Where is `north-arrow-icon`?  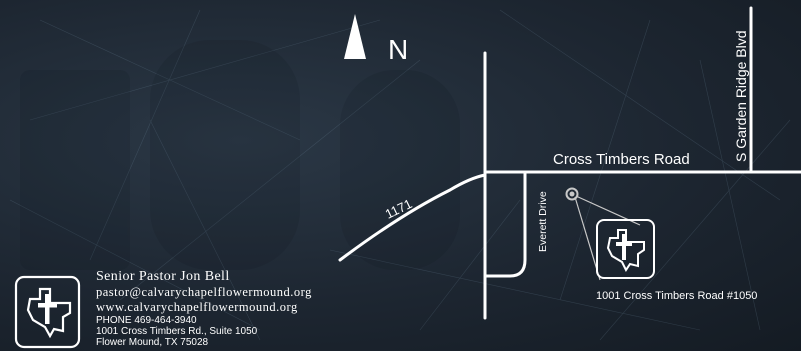
north-arrow-icon is located at coordinates (355, 36).